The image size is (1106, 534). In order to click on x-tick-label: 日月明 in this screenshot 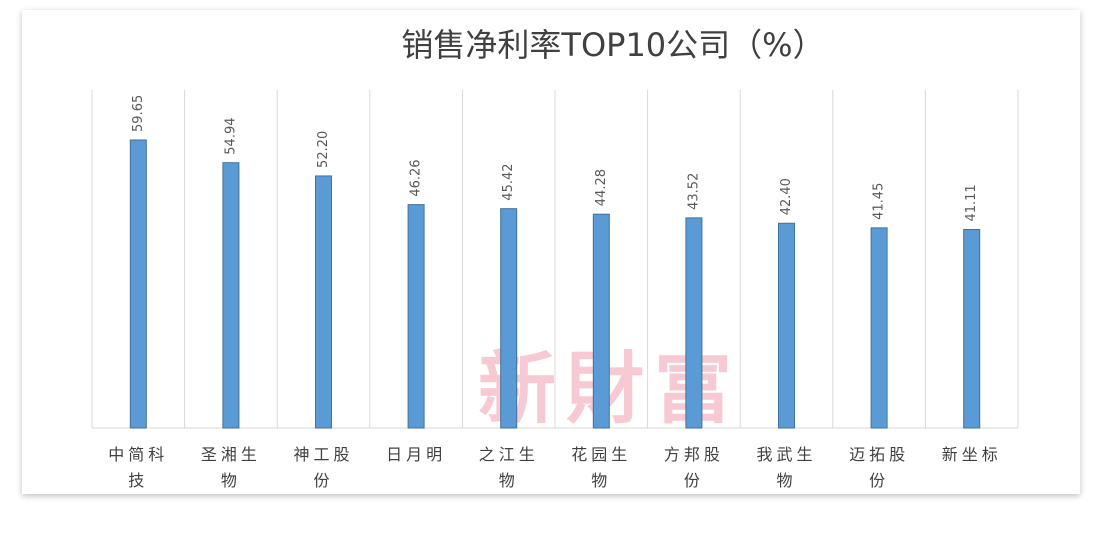, I will do `click(416, 454)`.